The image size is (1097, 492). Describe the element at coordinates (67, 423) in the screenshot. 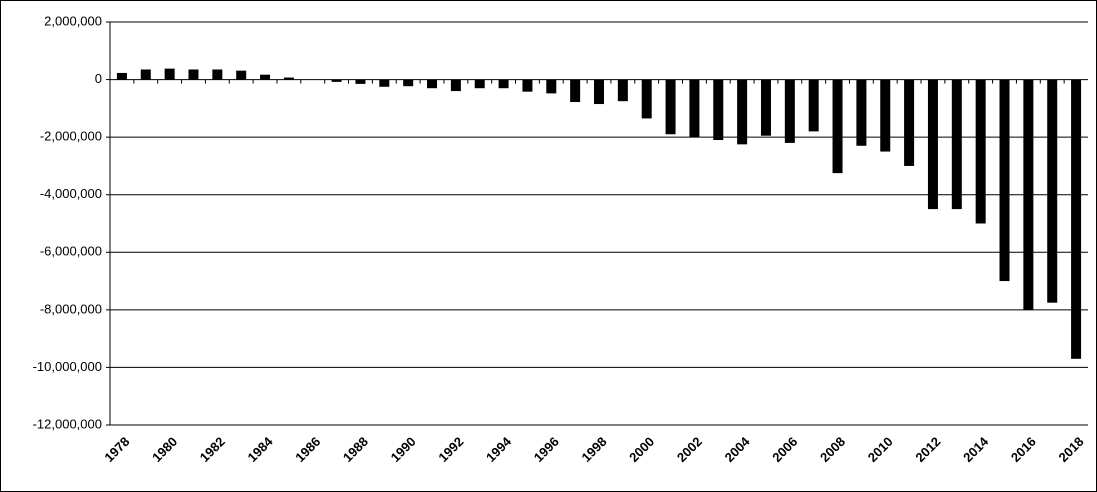

I see `y-tick-label: -12,000,000` at that location.